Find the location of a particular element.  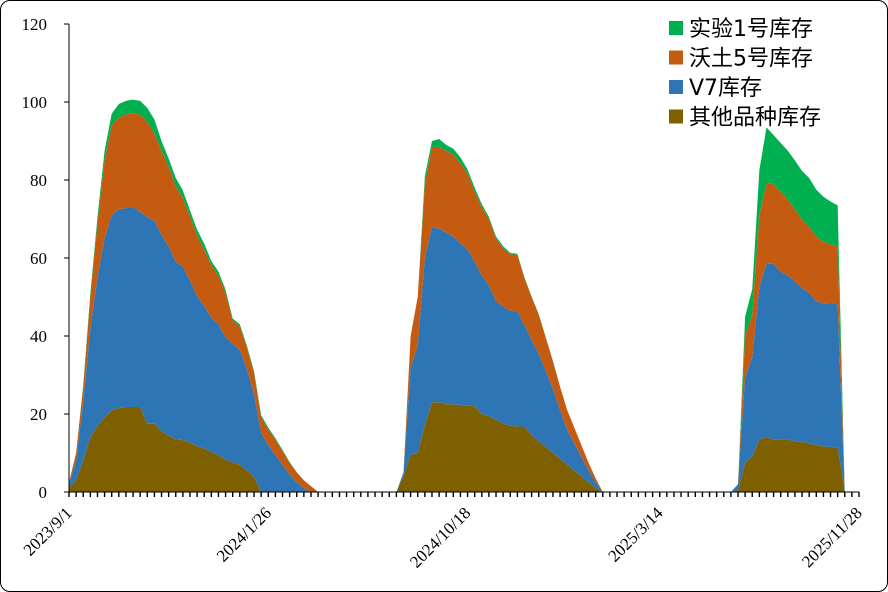

x-tick-label: 2024/1/26 is located at coordinates (244, 534).